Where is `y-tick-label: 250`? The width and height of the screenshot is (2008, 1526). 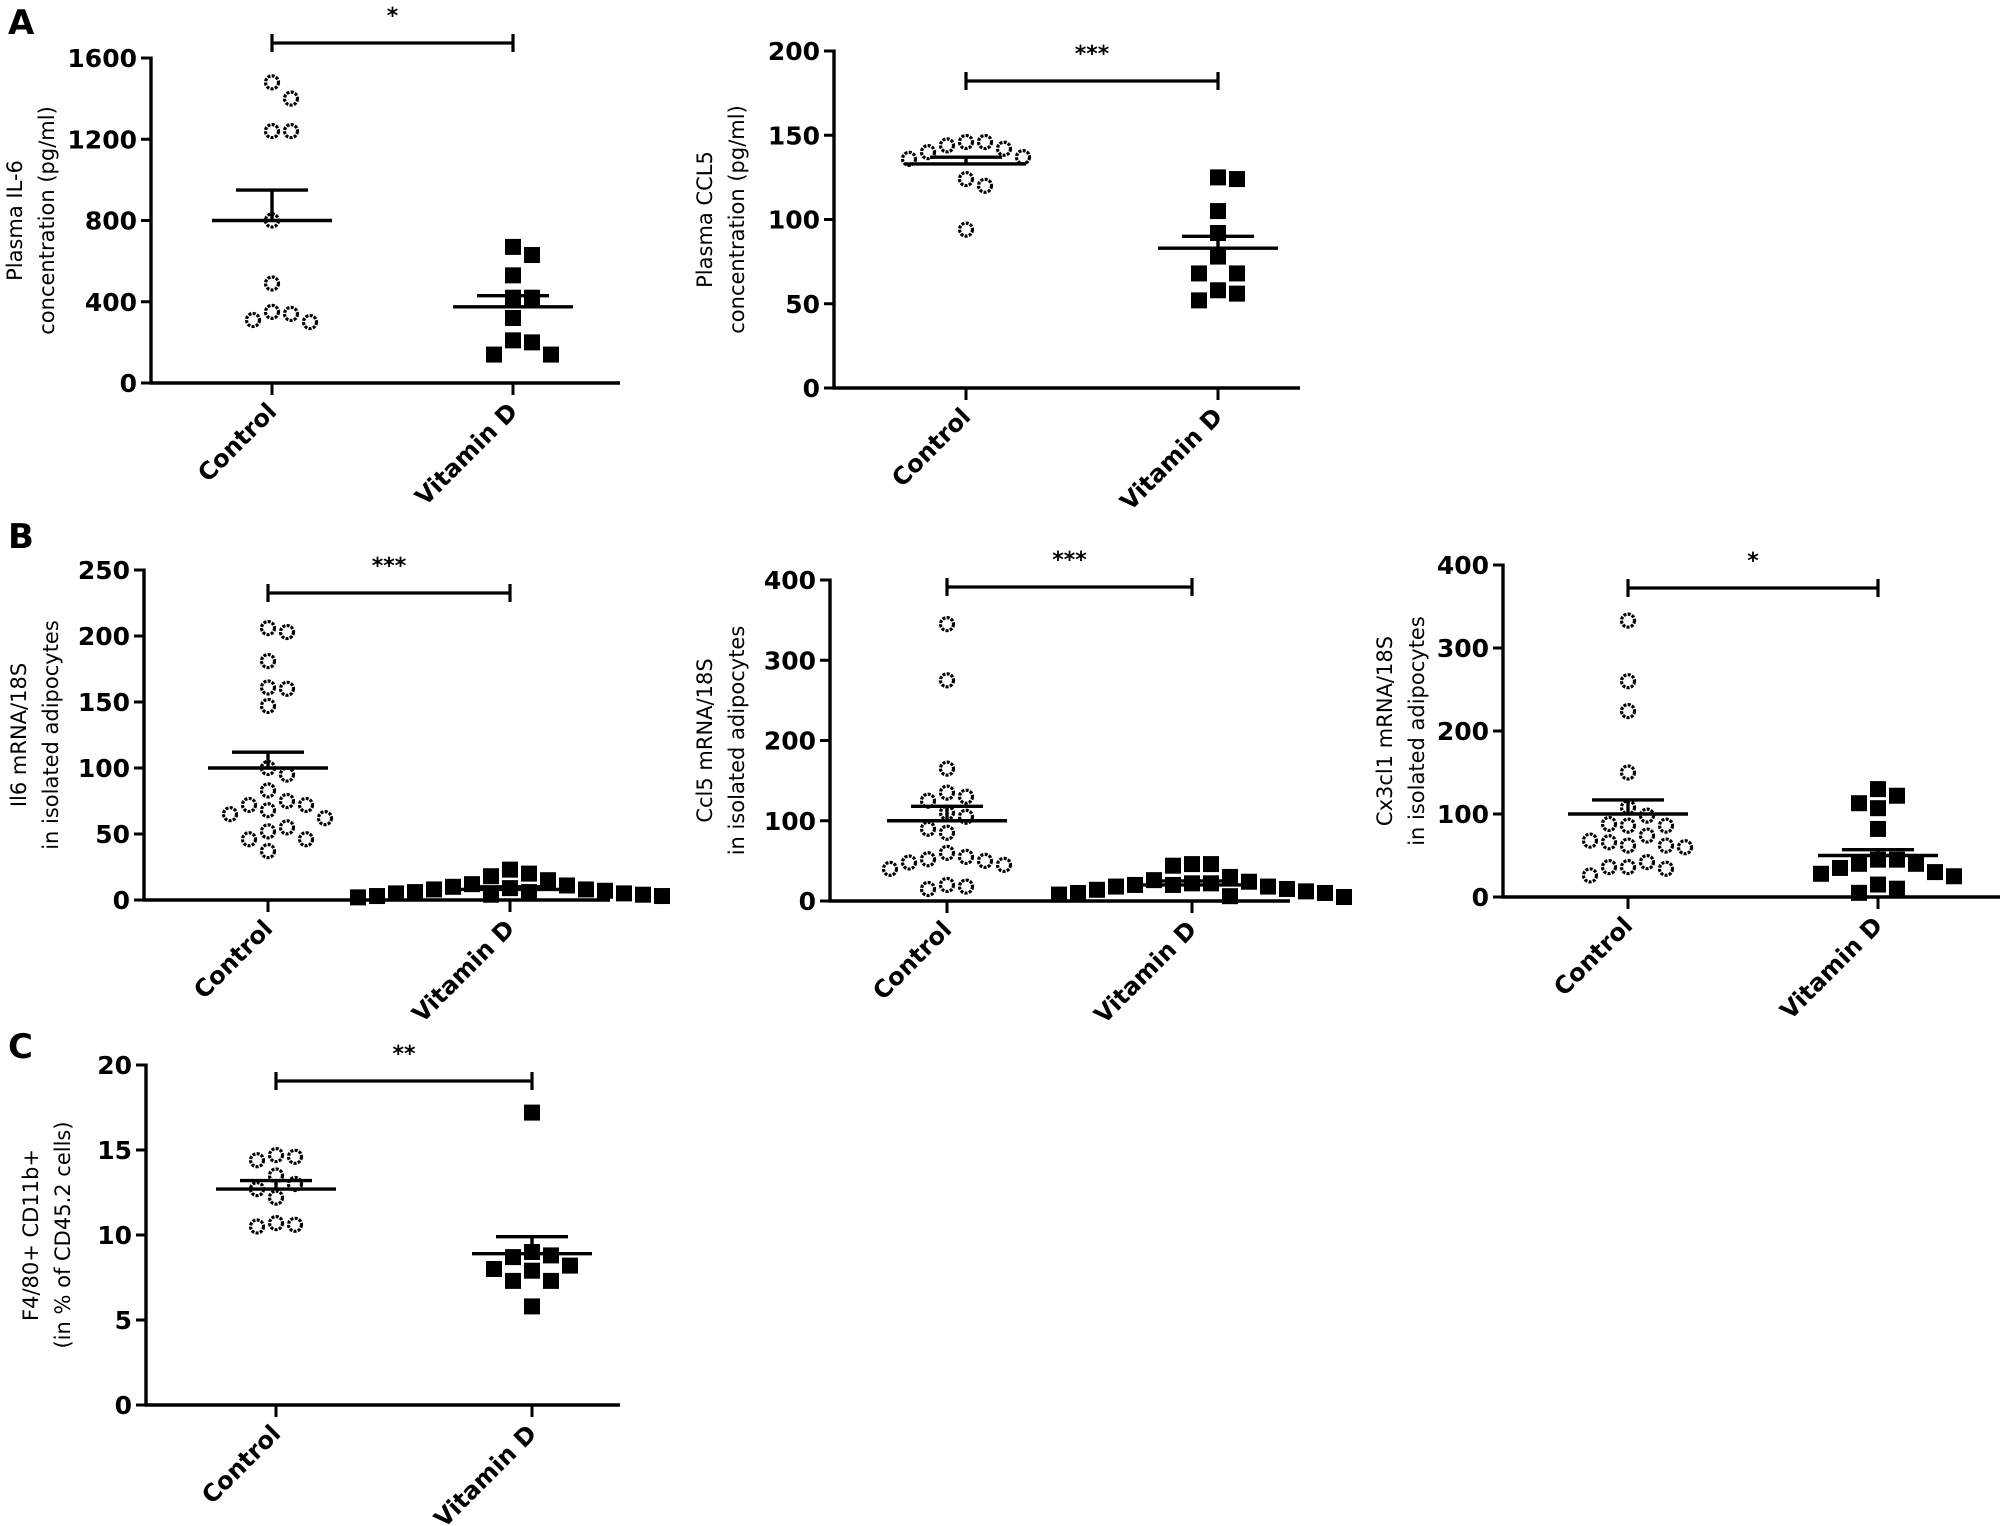 y-tick-label: 250 is located at coordinates (104, 570).